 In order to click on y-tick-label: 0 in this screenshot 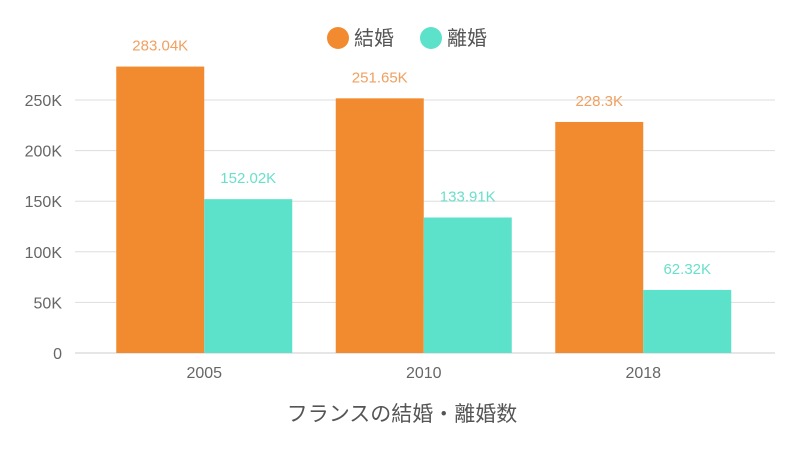, I will do `click(57, 354)`.